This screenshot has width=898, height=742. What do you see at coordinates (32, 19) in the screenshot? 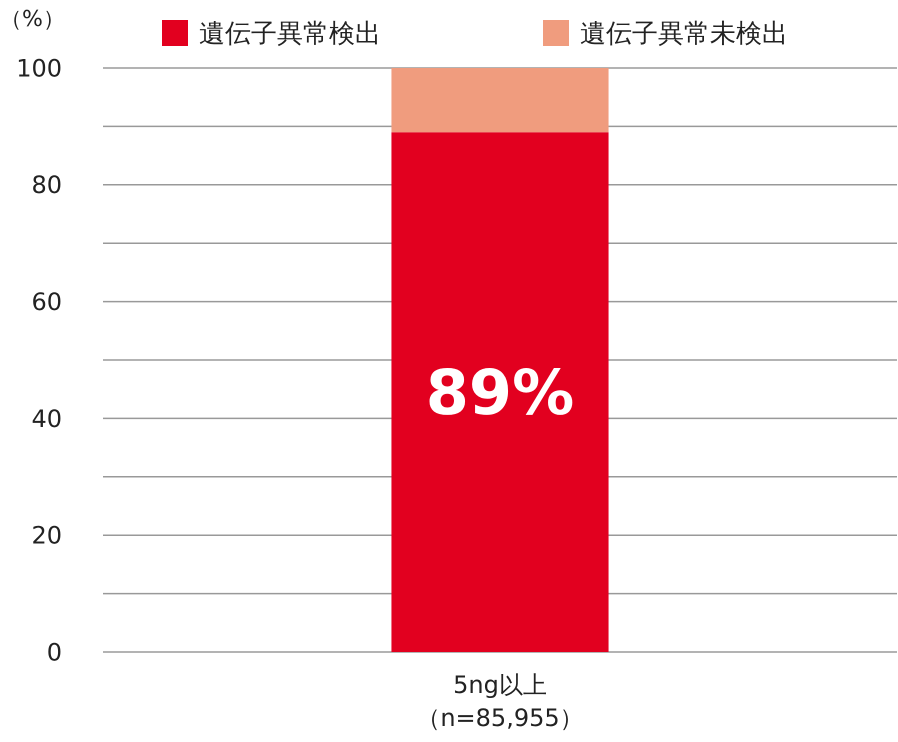
I see `y-axis-title: （%）` at bounding box center [32, 19].